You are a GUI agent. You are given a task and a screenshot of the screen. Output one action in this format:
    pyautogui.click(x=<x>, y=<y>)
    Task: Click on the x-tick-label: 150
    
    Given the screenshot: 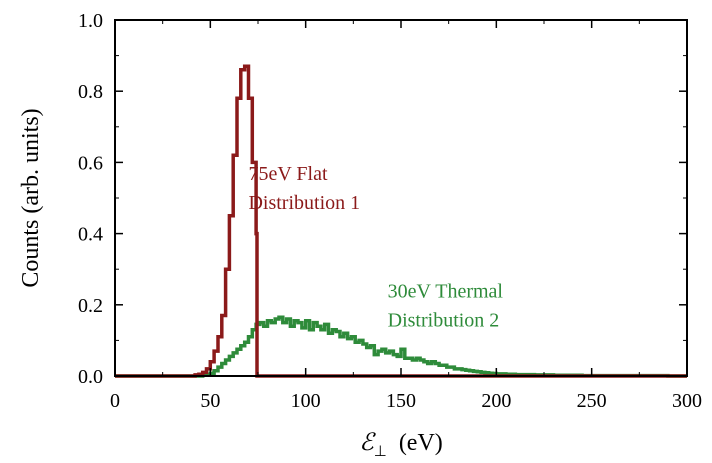 What is the action you would take?
    pyautogui.click(x=401, y=401)
    